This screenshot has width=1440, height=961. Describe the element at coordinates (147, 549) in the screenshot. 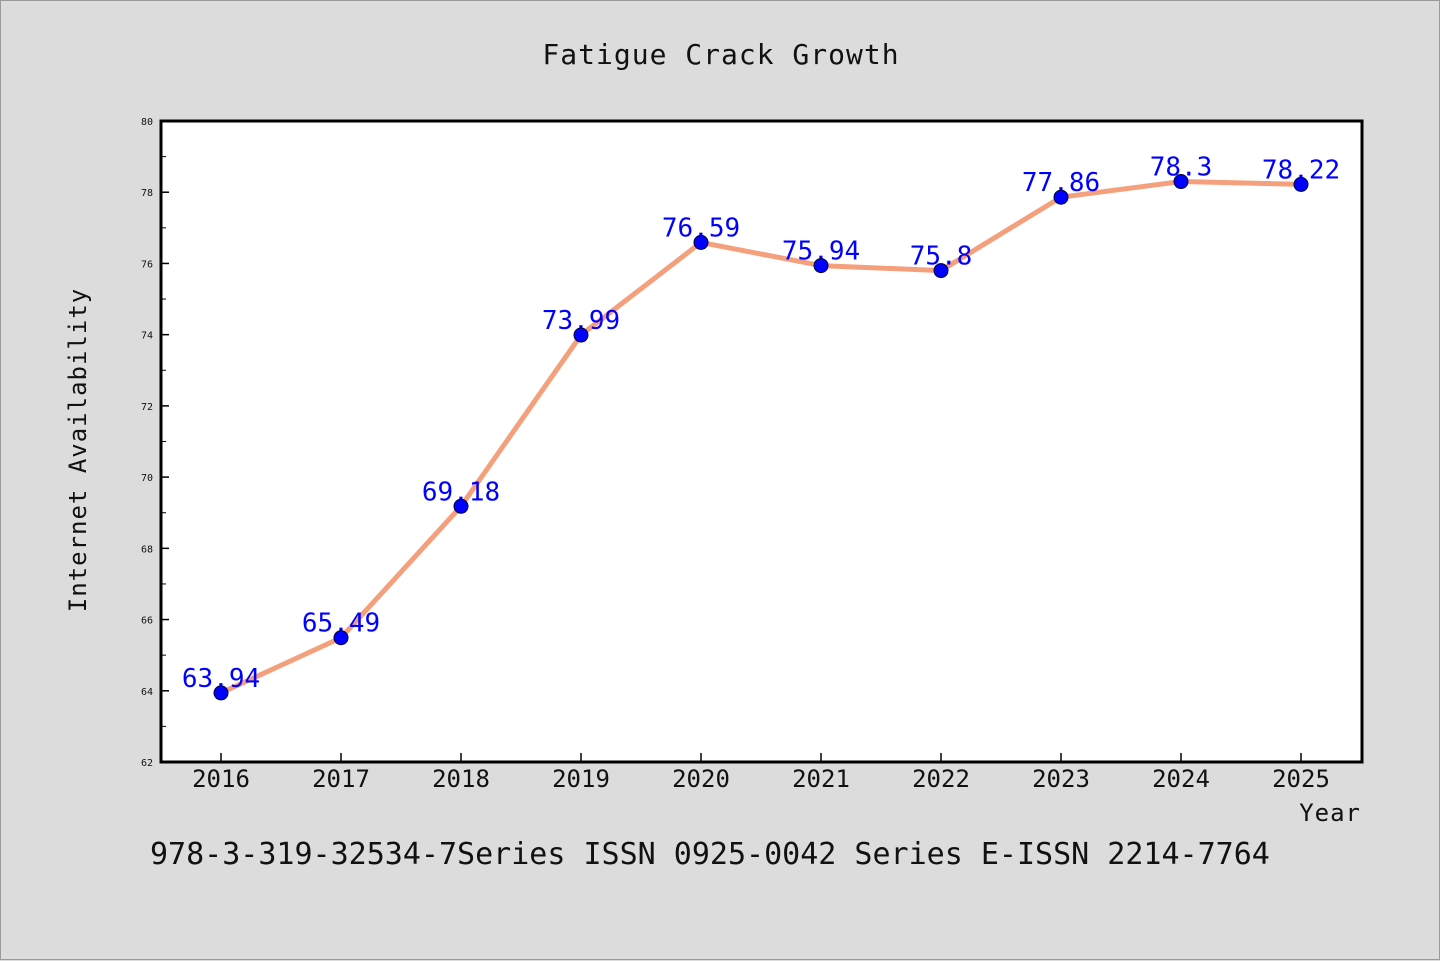

I see `y-tick-label: 68` at that location.